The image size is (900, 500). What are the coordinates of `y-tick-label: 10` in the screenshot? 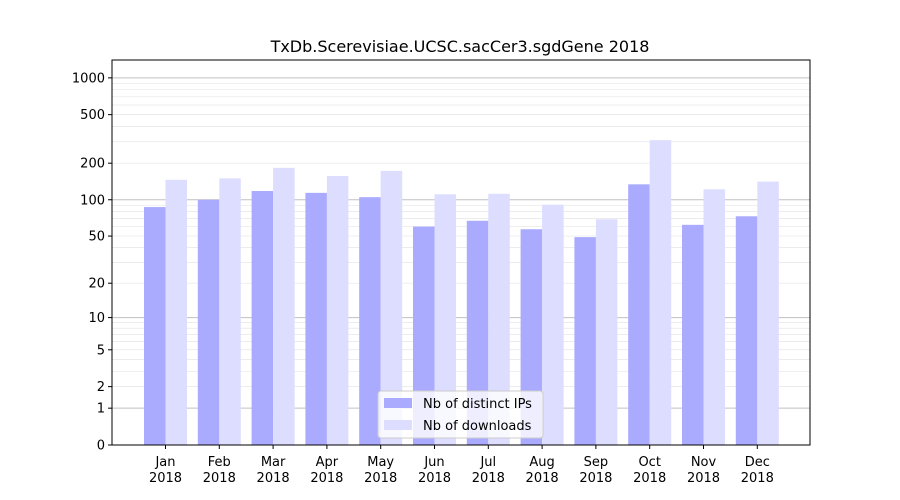 It's located at (96, 318).